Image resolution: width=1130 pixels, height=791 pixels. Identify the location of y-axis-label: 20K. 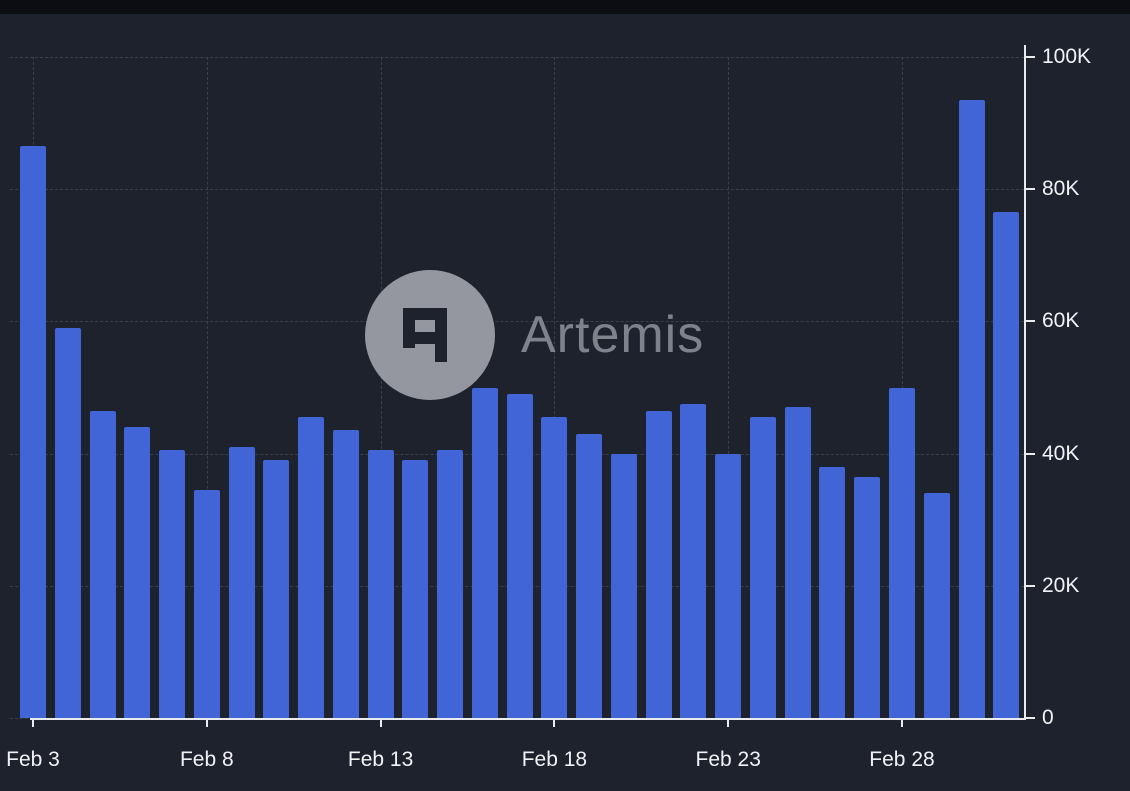
(1061, 585).